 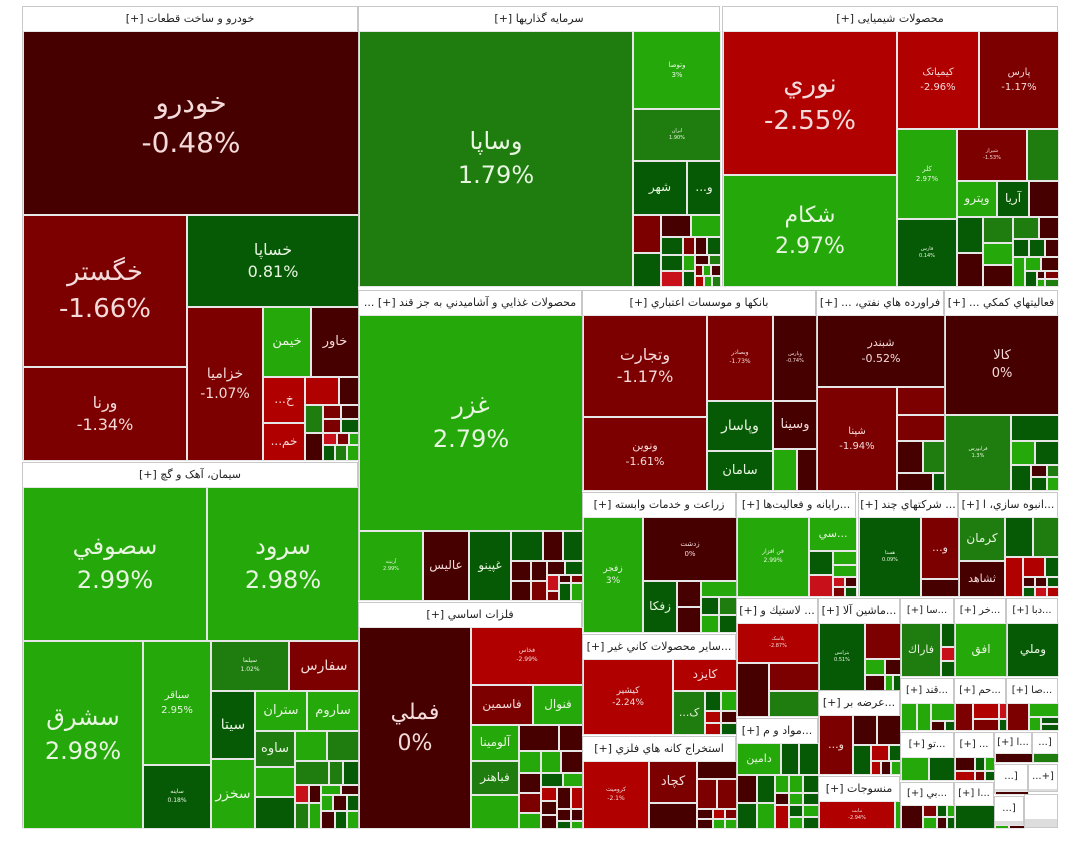 What do you see at coordinates (1013, 743) in the screenshot?
I see `sector-header: ...ا [+]` at bounding box center [1013, 743].